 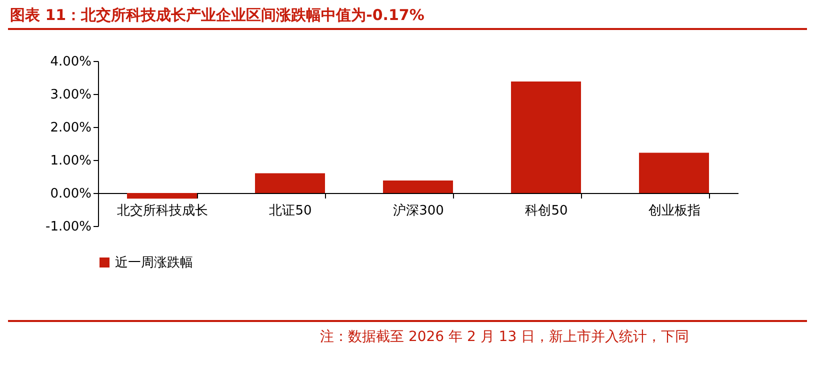 What do you see at coordinates (546, 211) in the screenshot?
I see `x-tick-label: 科创50` at bounding box center [546, 211].